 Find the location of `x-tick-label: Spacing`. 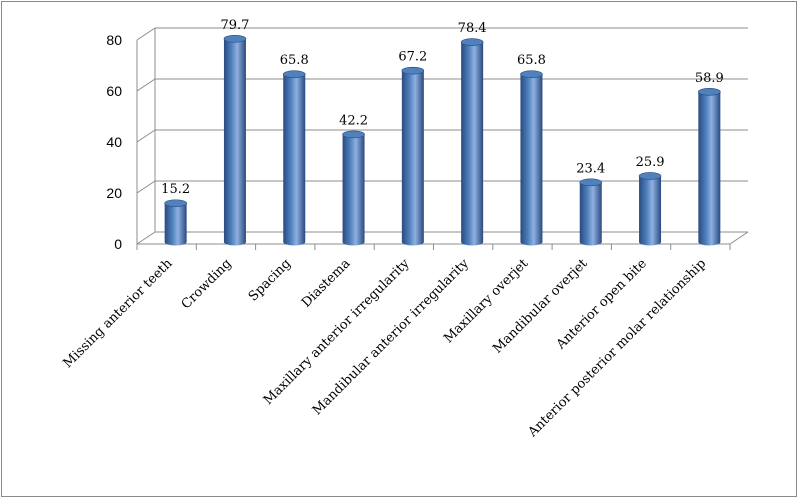

x-tick-label: Spacing is located at coordinates (270, 280).